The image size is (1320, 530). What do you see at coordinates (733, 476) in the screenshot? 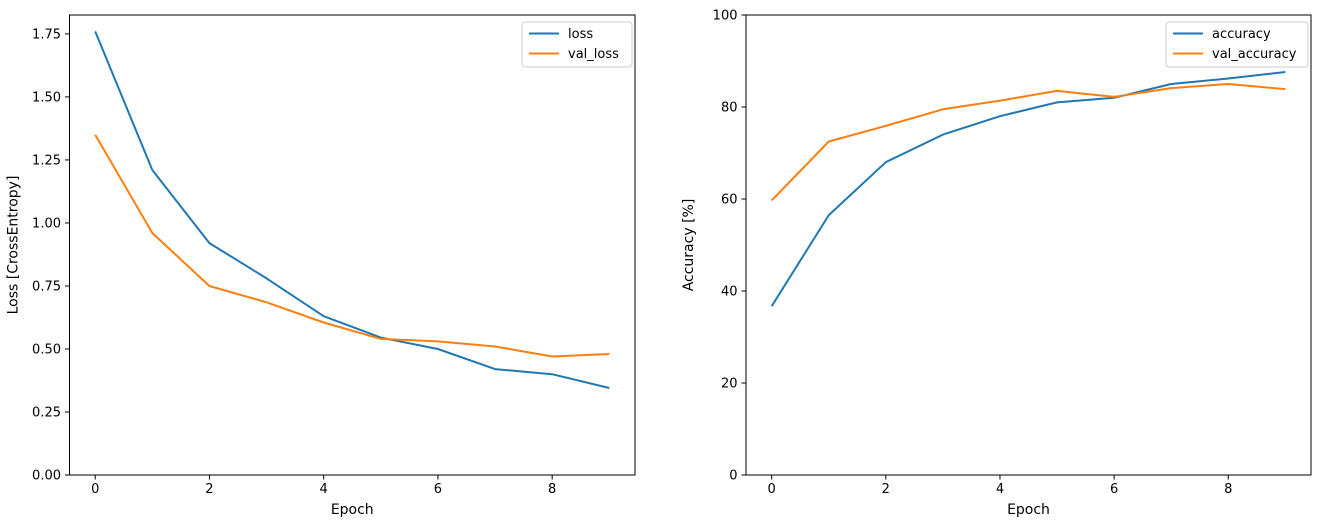
I see `y-tick-label: 0` at bounding box center [733, 476].